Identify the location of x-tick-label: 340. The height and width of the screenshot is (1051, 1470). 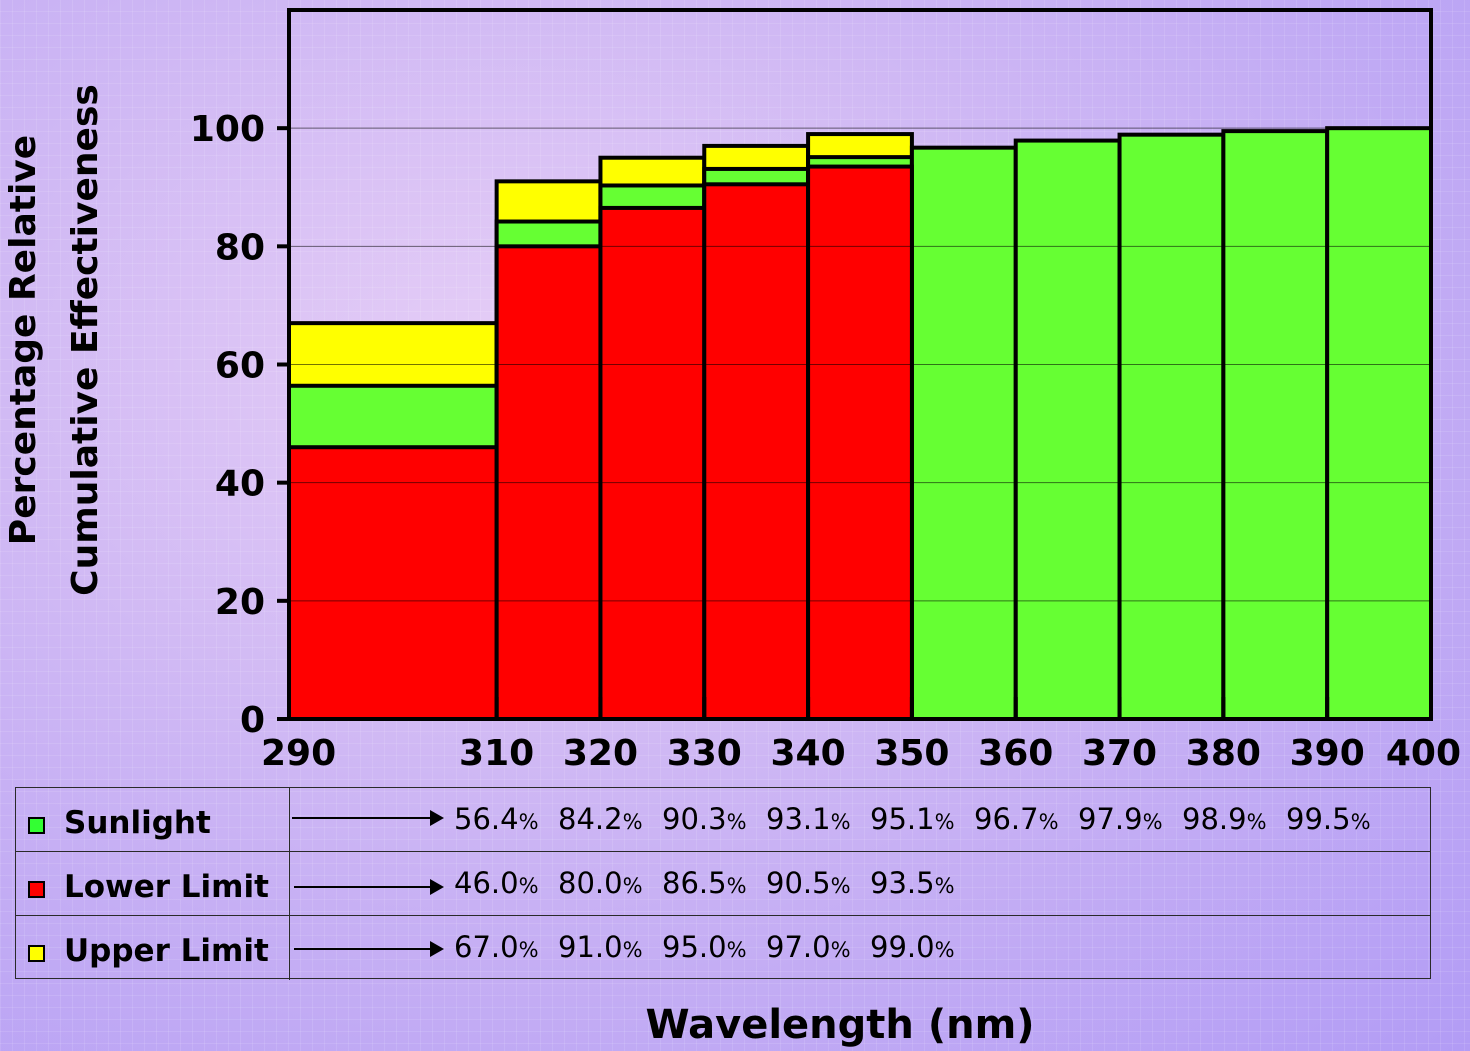
(808, 753).